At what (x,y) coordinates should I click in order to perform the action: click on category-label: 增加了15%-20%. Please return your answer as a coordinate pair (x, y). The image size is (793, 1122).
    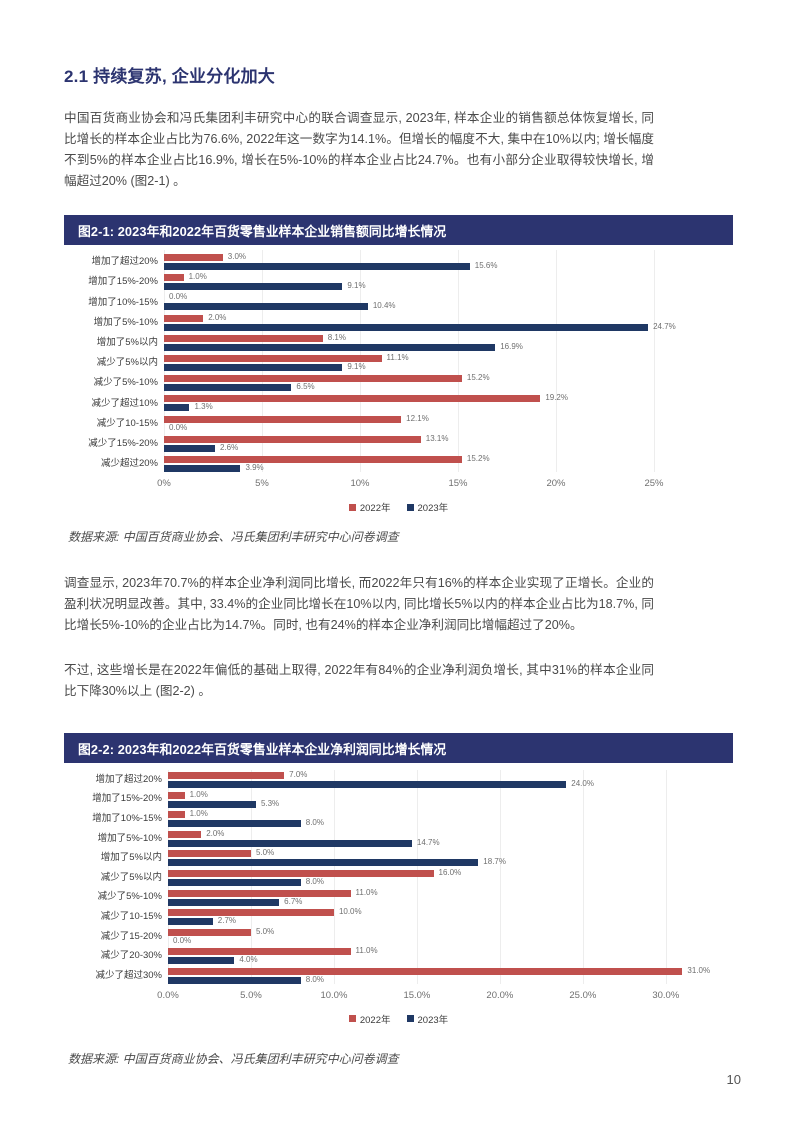
    Looking at the image, I should click on (123, 282).